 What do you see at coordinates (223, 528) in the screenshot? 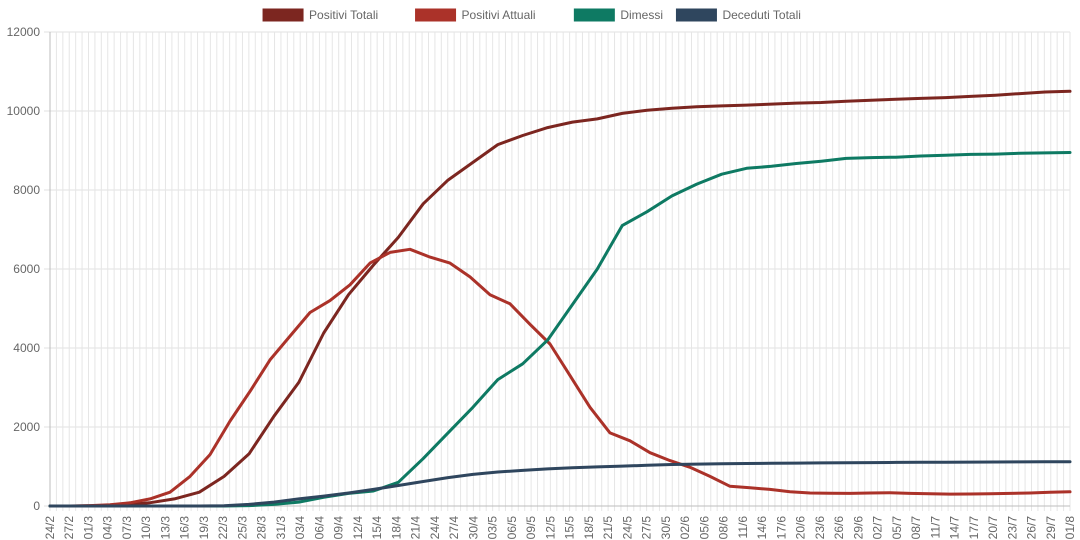
I see `x-tick-label: 22/3` at bounding box center [223, 528].